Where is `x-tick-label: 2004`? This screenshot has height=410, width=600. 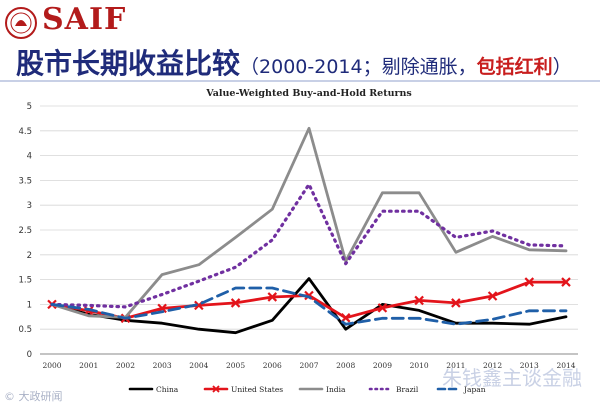 x-tick-label: 2004 is located at coordinates (198, 365).